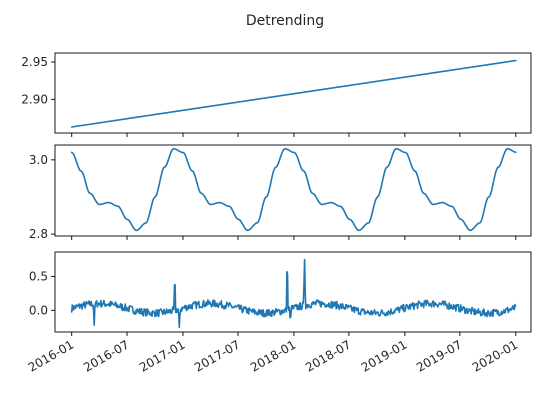 This screenshot has width=550, height=410. Describe the element at coordinates (38, 310) in the screenshot. I see `y-tick-label: 0.0` at that location.